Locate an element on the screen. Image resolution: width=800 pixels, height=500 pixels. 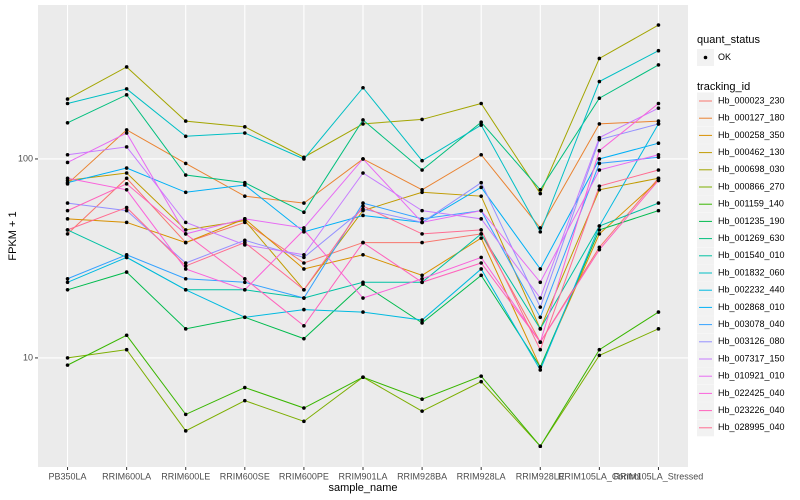
x-tick-label: RRIM105LA_Control is located at coordinates (599, 476).